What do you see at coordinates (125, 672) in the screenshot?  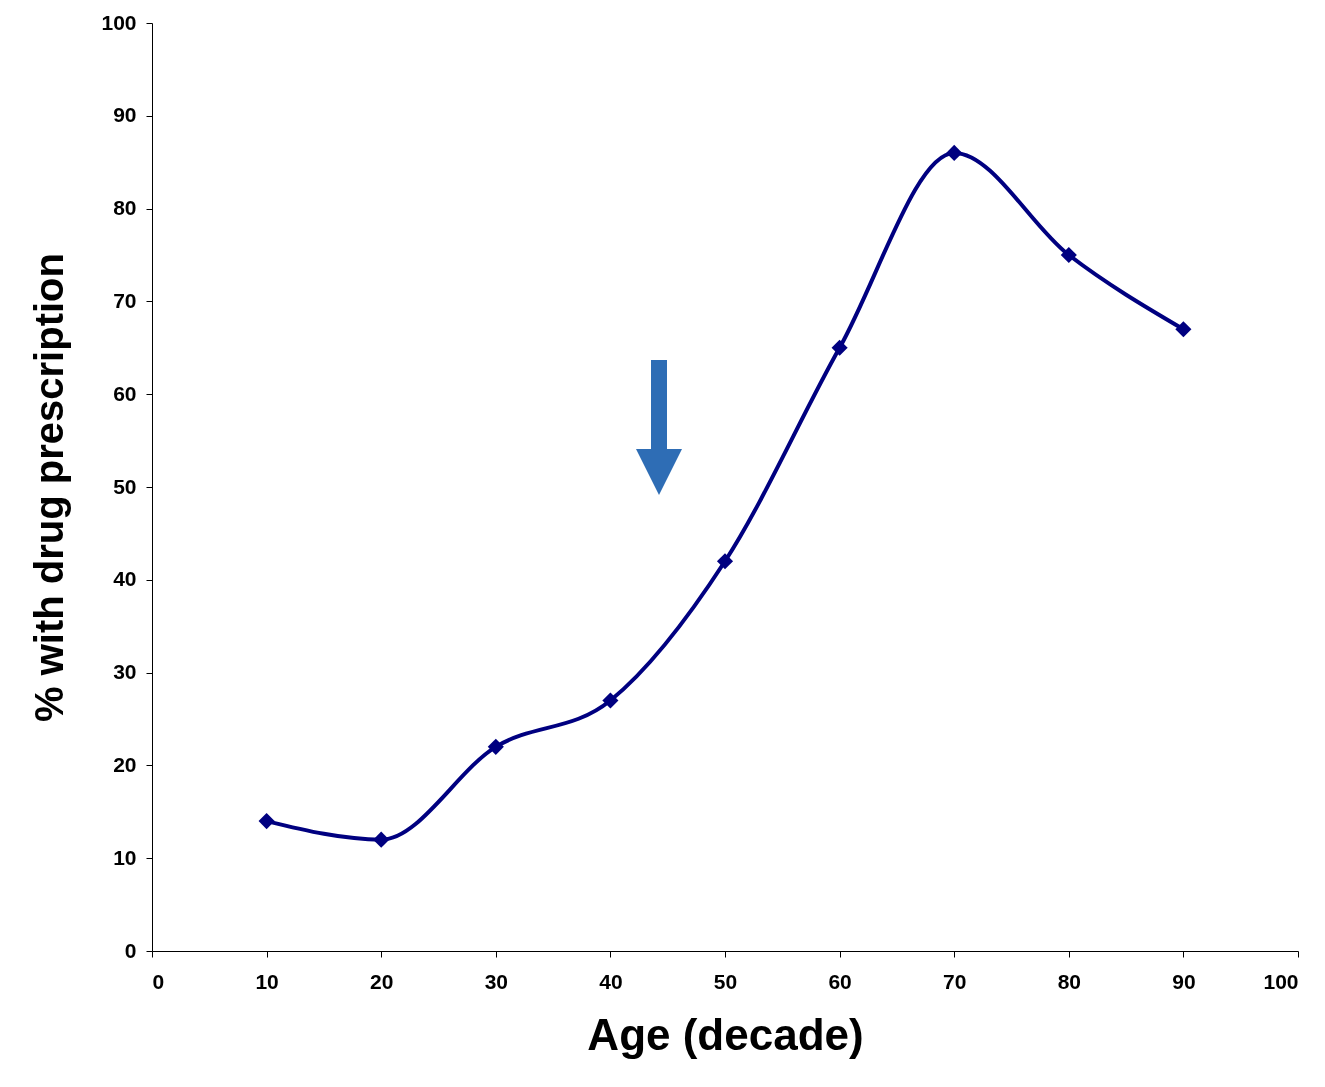 I see `y-tick-label: 30` at bounding box center [125, 672].